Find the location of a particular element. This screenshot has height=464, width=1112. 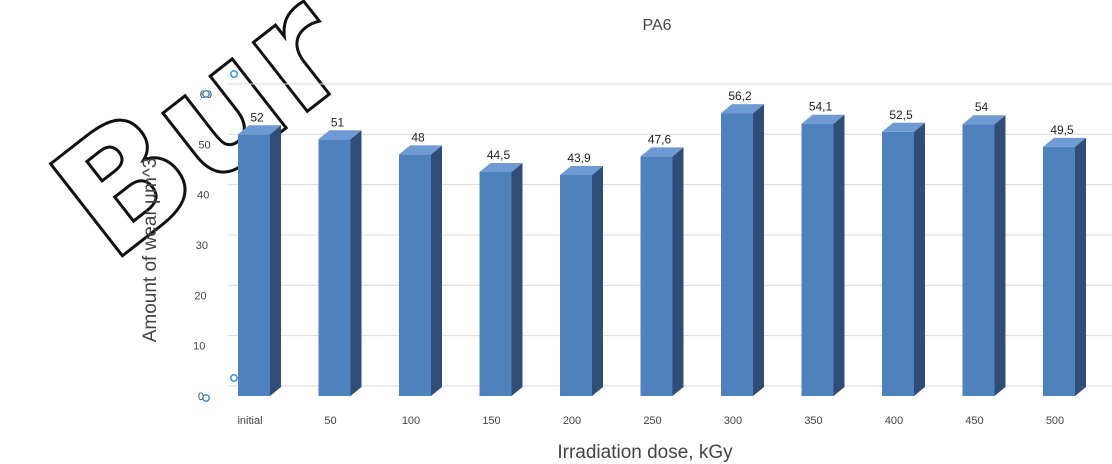

data-label: 52,5 is located at coordinates (901, 115).